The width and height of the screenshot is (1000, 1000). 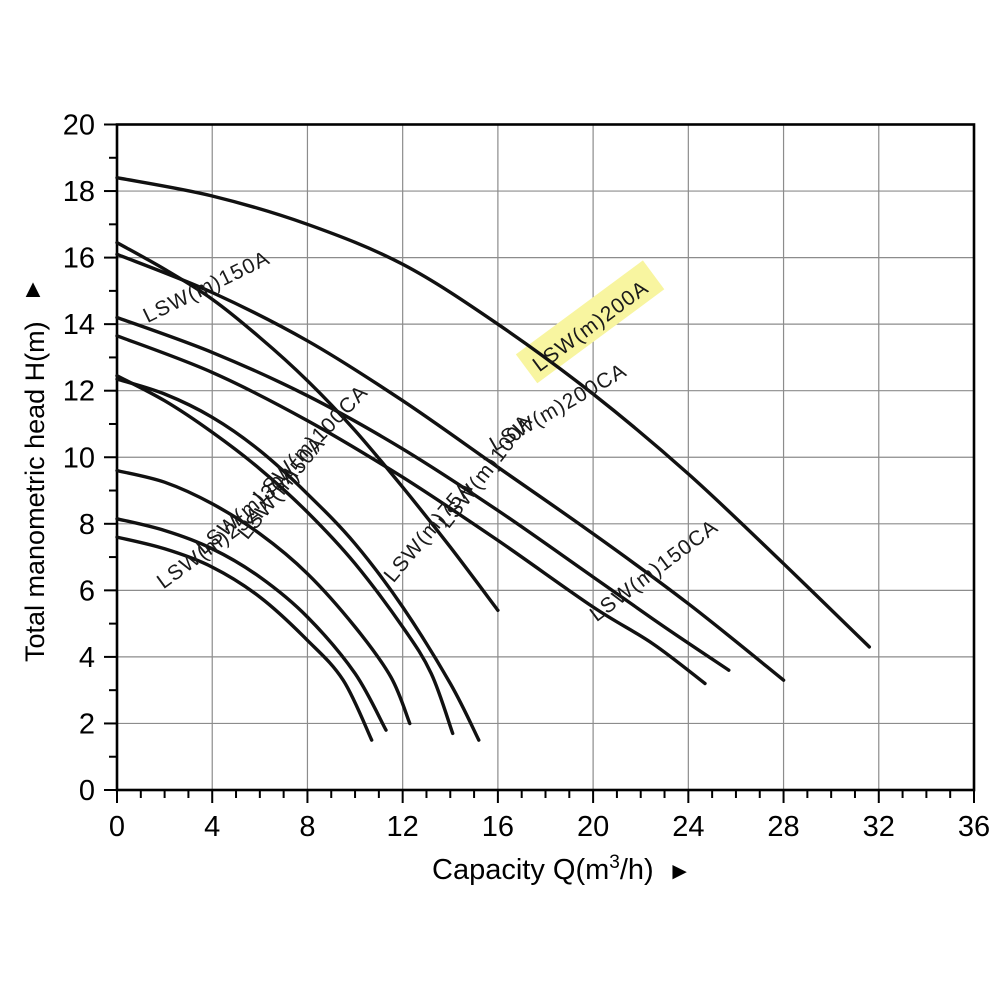 I want to click on x-axis-arrow-icon: ►, so click(x=680, y=871).